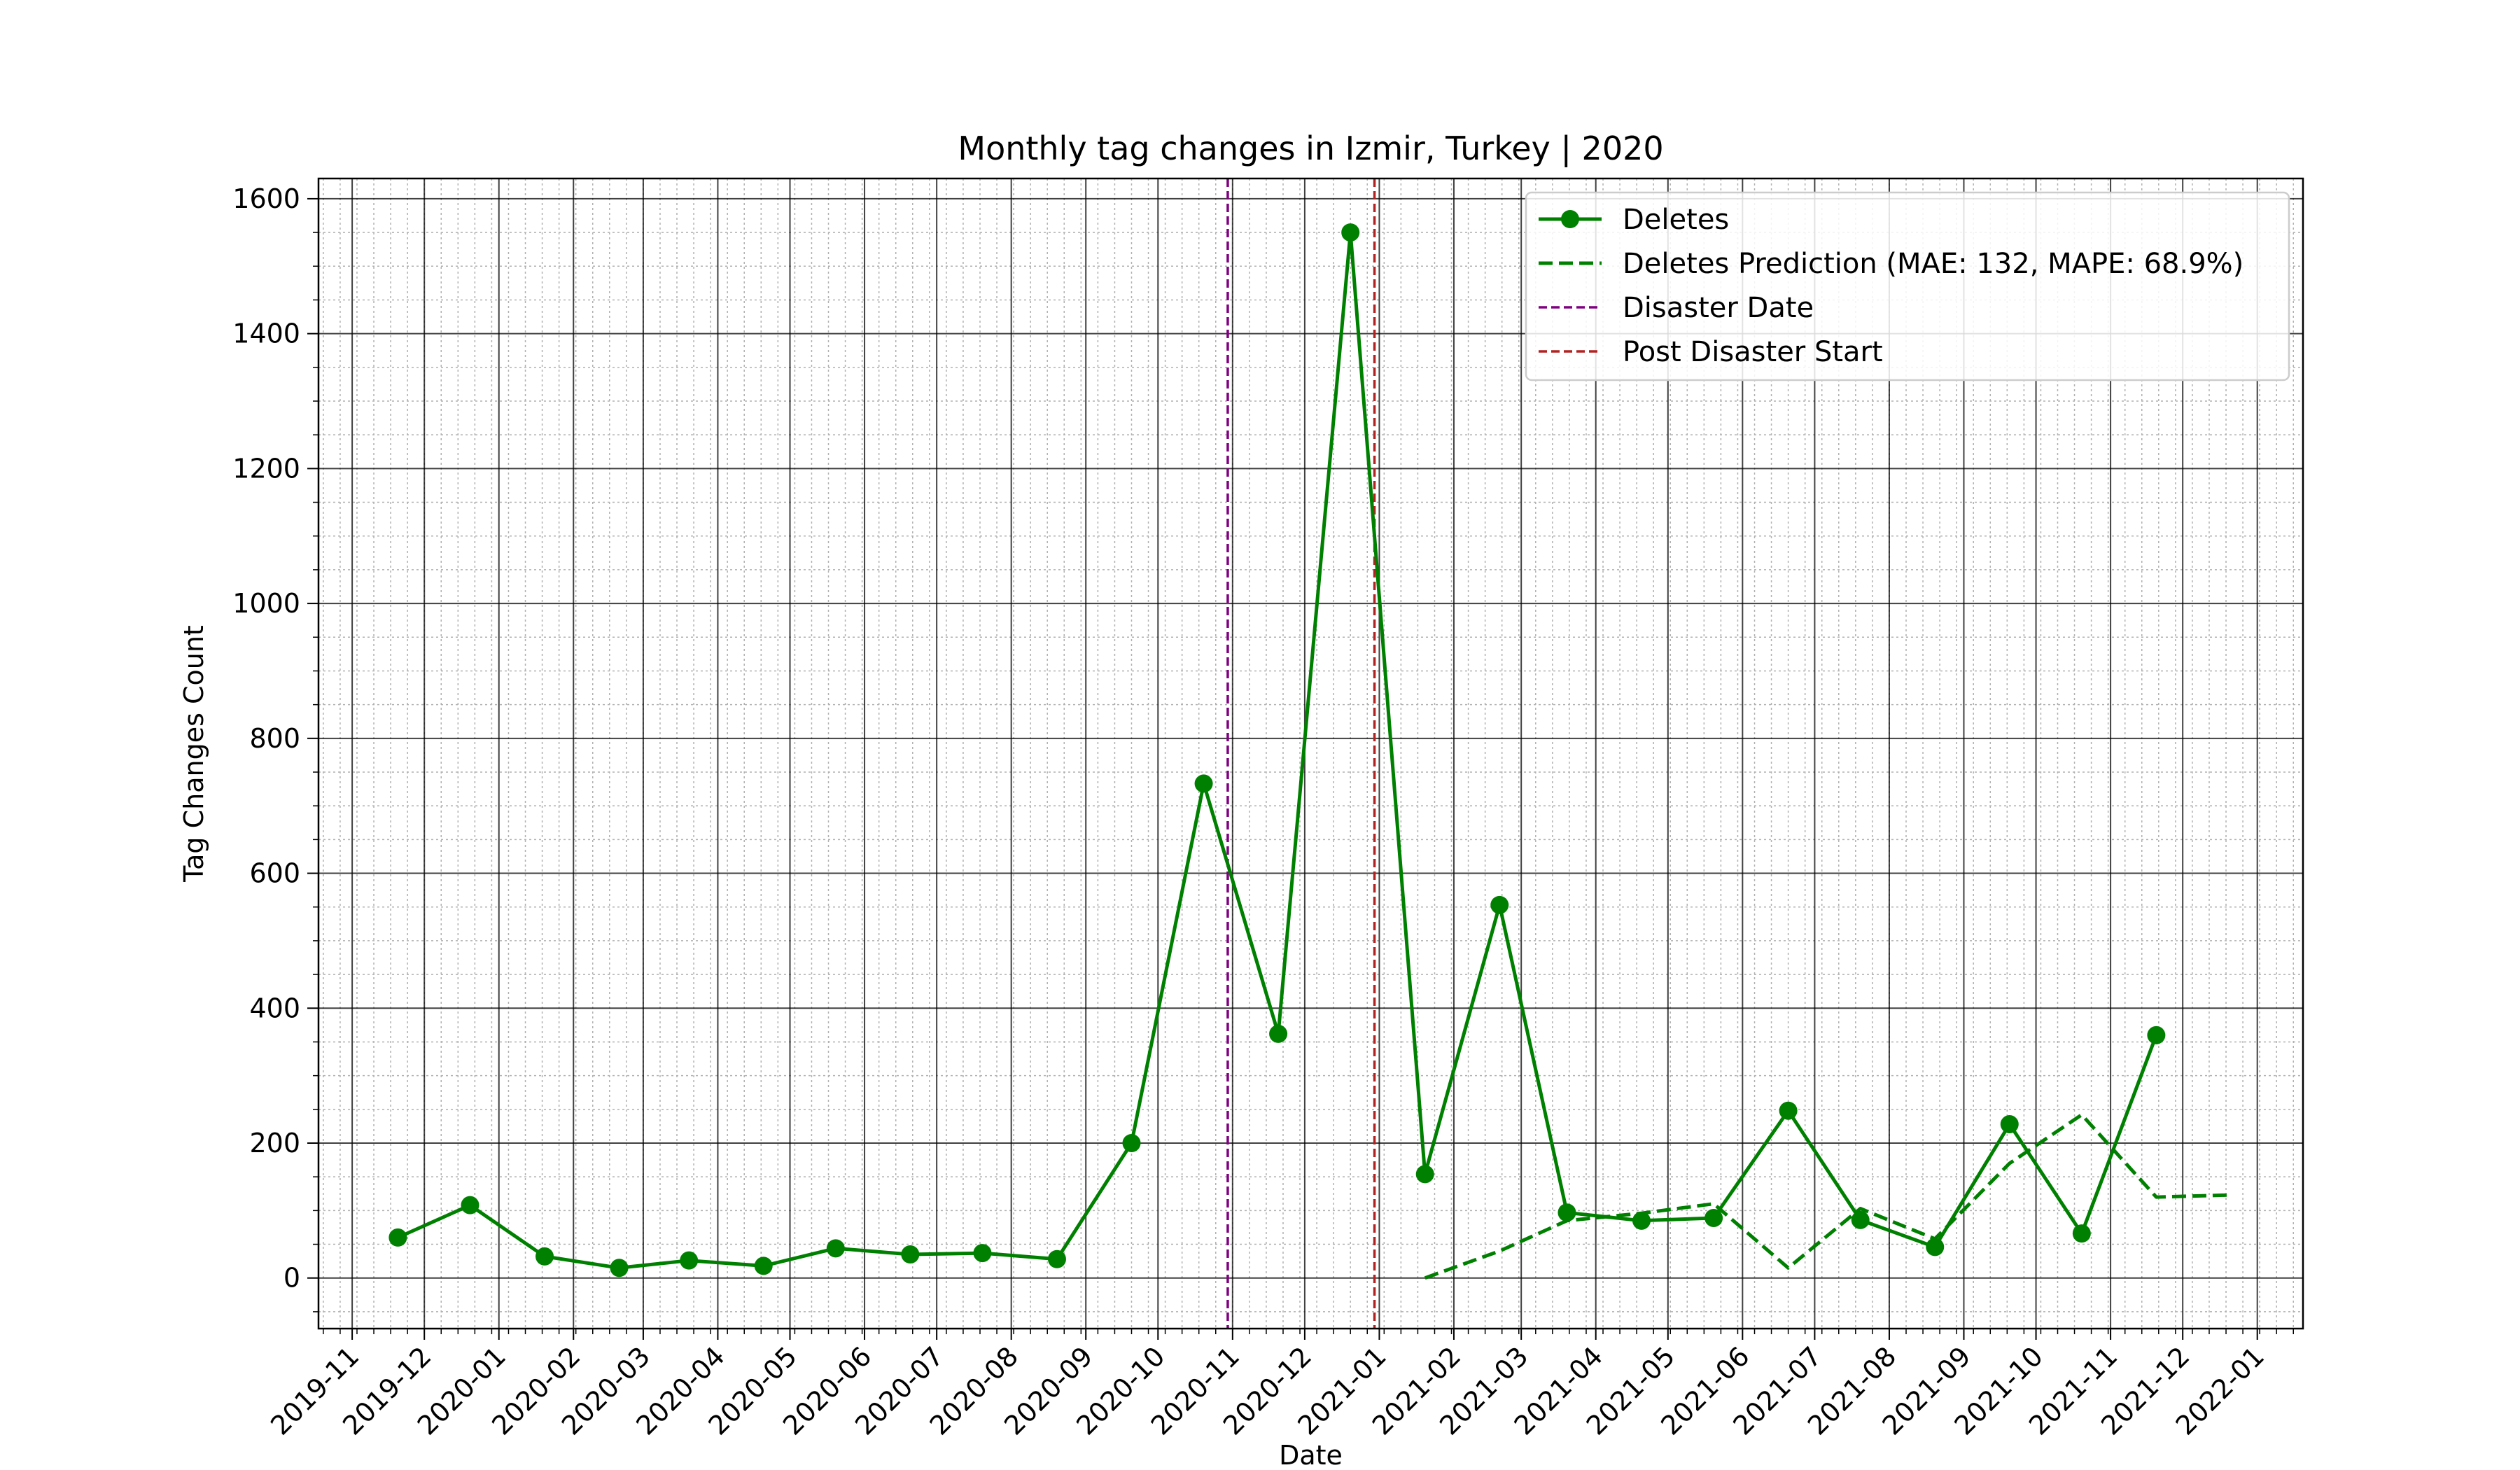 The width and height of the screenshot is (2520, 1470). I want to click on x-axis-label: Date, so click(1311, 1455).